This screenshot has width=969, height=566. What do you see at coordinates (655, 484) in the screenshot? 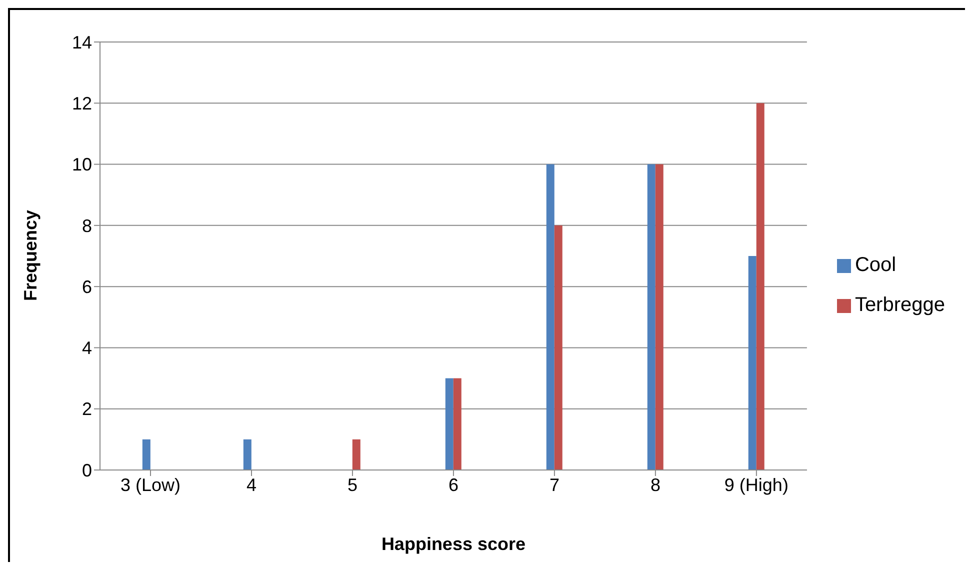
I see `x-tick-label: 8` at bounding box center [655, 484].